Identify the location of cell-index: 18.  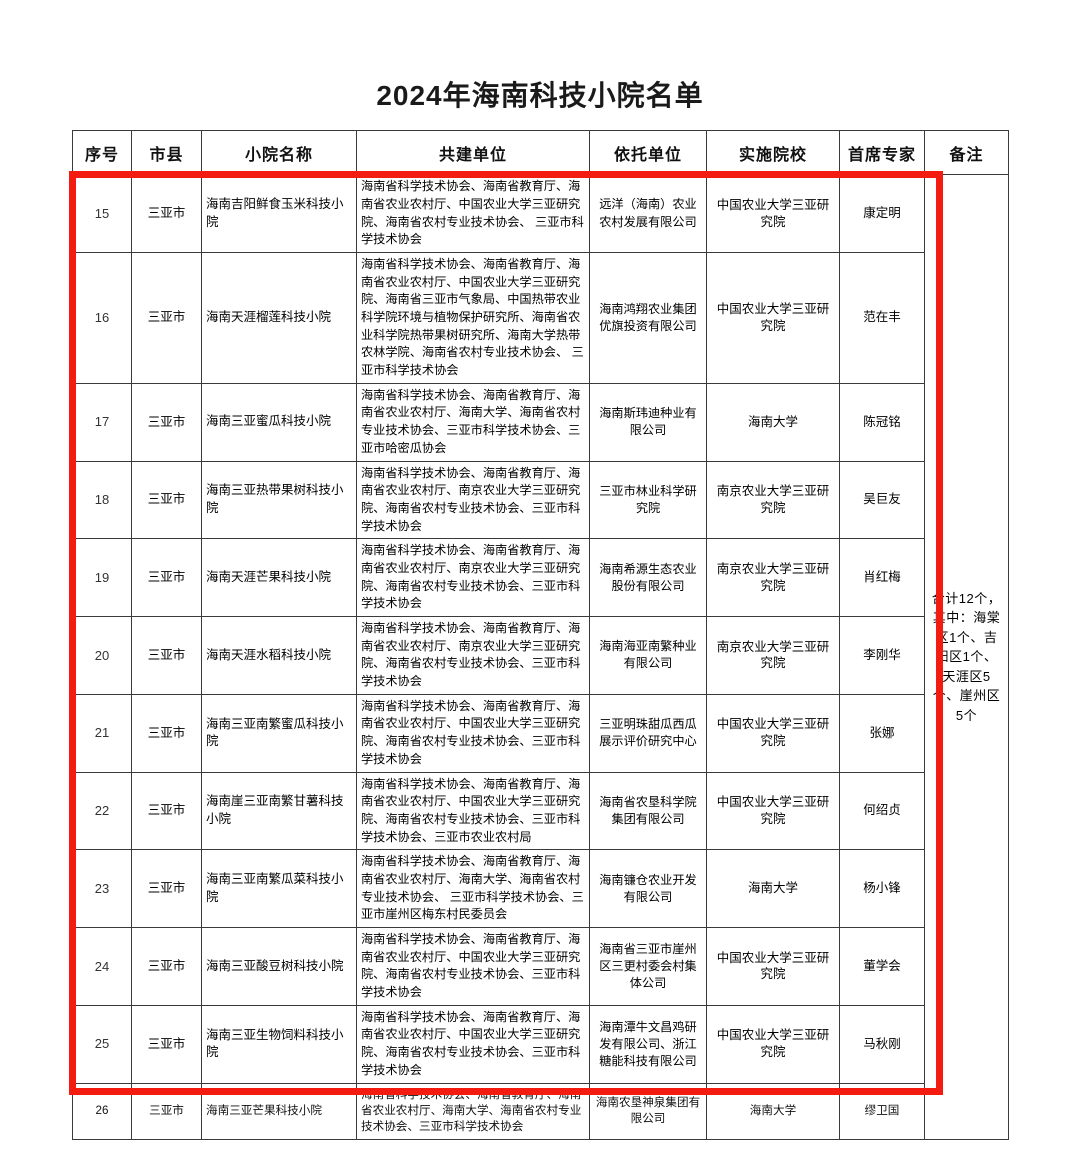
(102, 500).